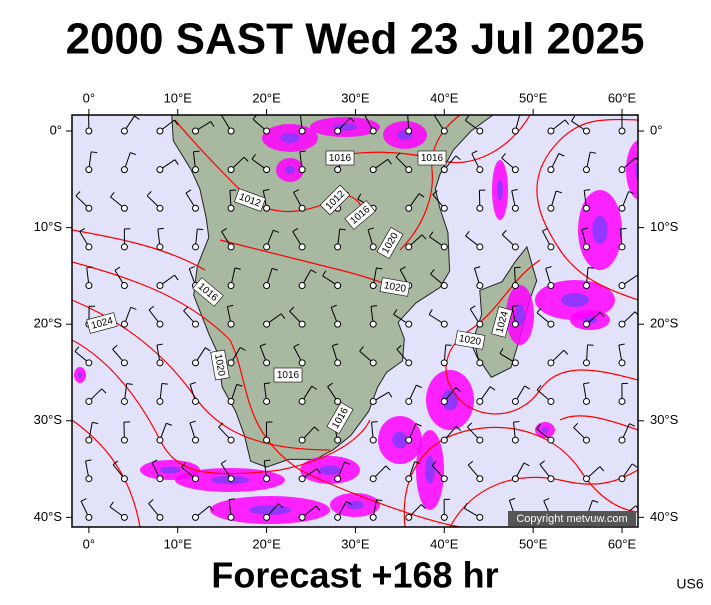 Image resolution: width=711 pixels, height=605 pixels. What do you see at coordinates (444, 97) in the screenshot?
I see `lon-tick-label: 40°E` at bounding box center [444, 97].